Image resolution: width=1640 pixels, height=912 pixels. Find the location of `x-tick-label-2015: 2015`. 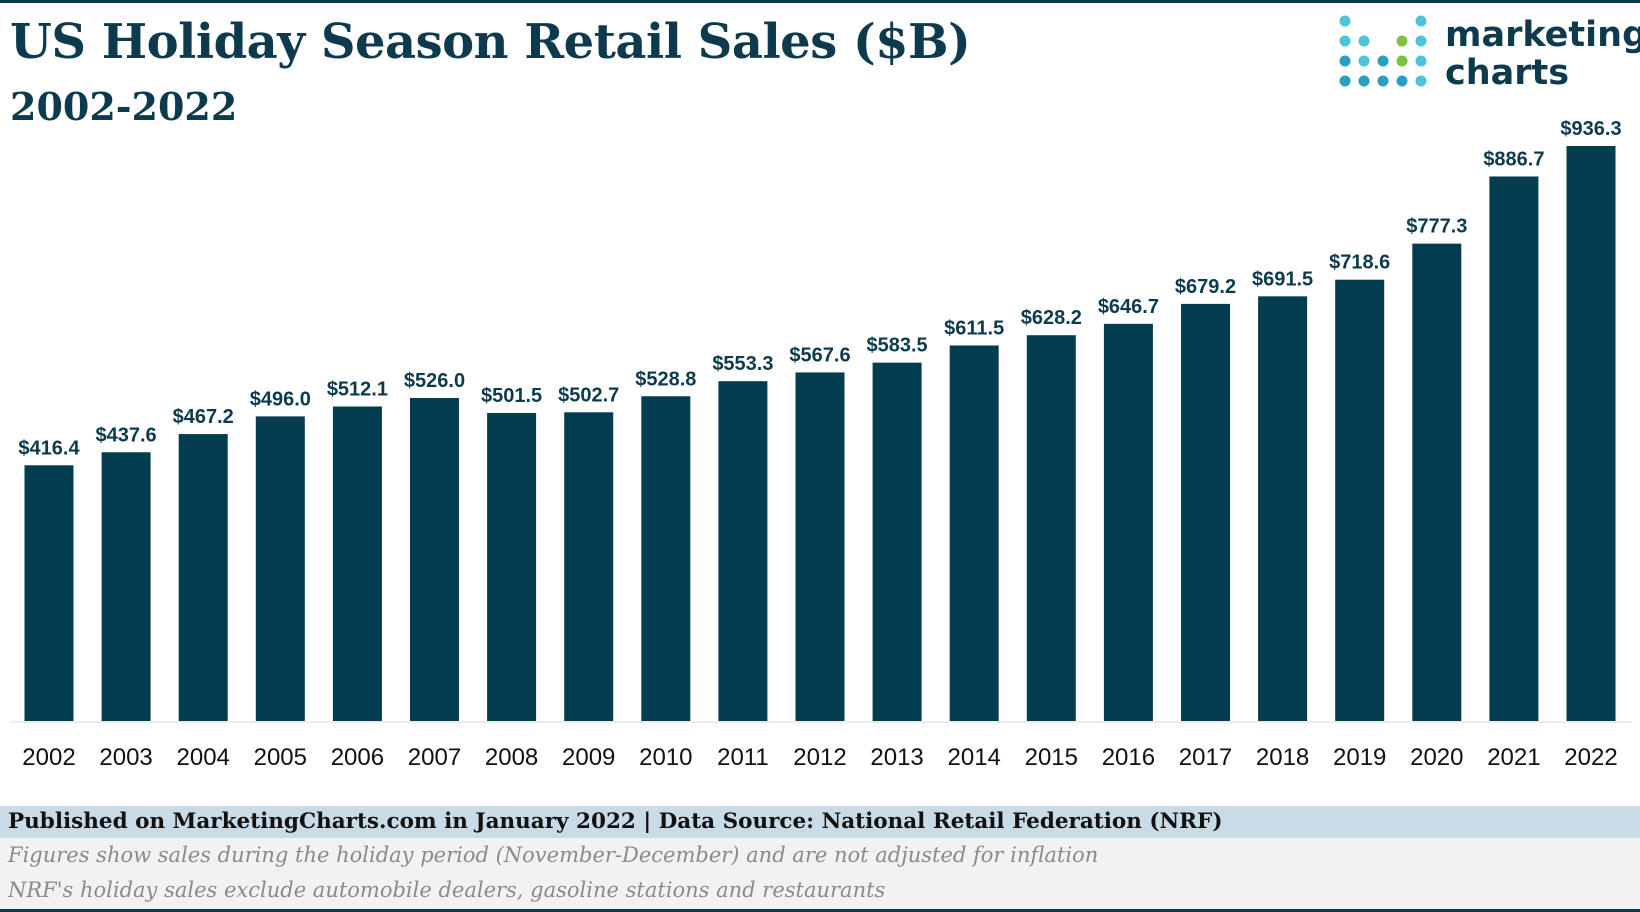

x-tick-label-2015: 2015 is located at coordinates (1051, 757).